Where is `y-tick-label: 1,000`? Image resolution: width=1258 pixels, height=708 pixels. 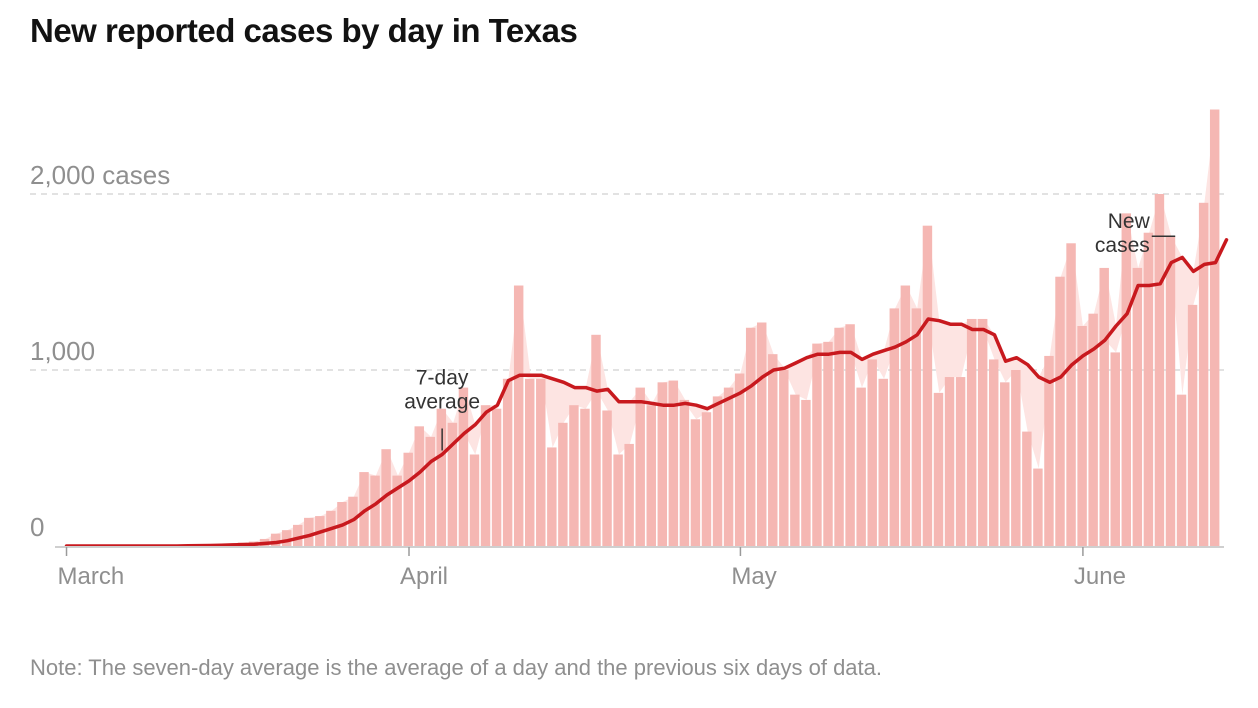
y-tick-label: 1,000 is located at coordinates (62, 351).